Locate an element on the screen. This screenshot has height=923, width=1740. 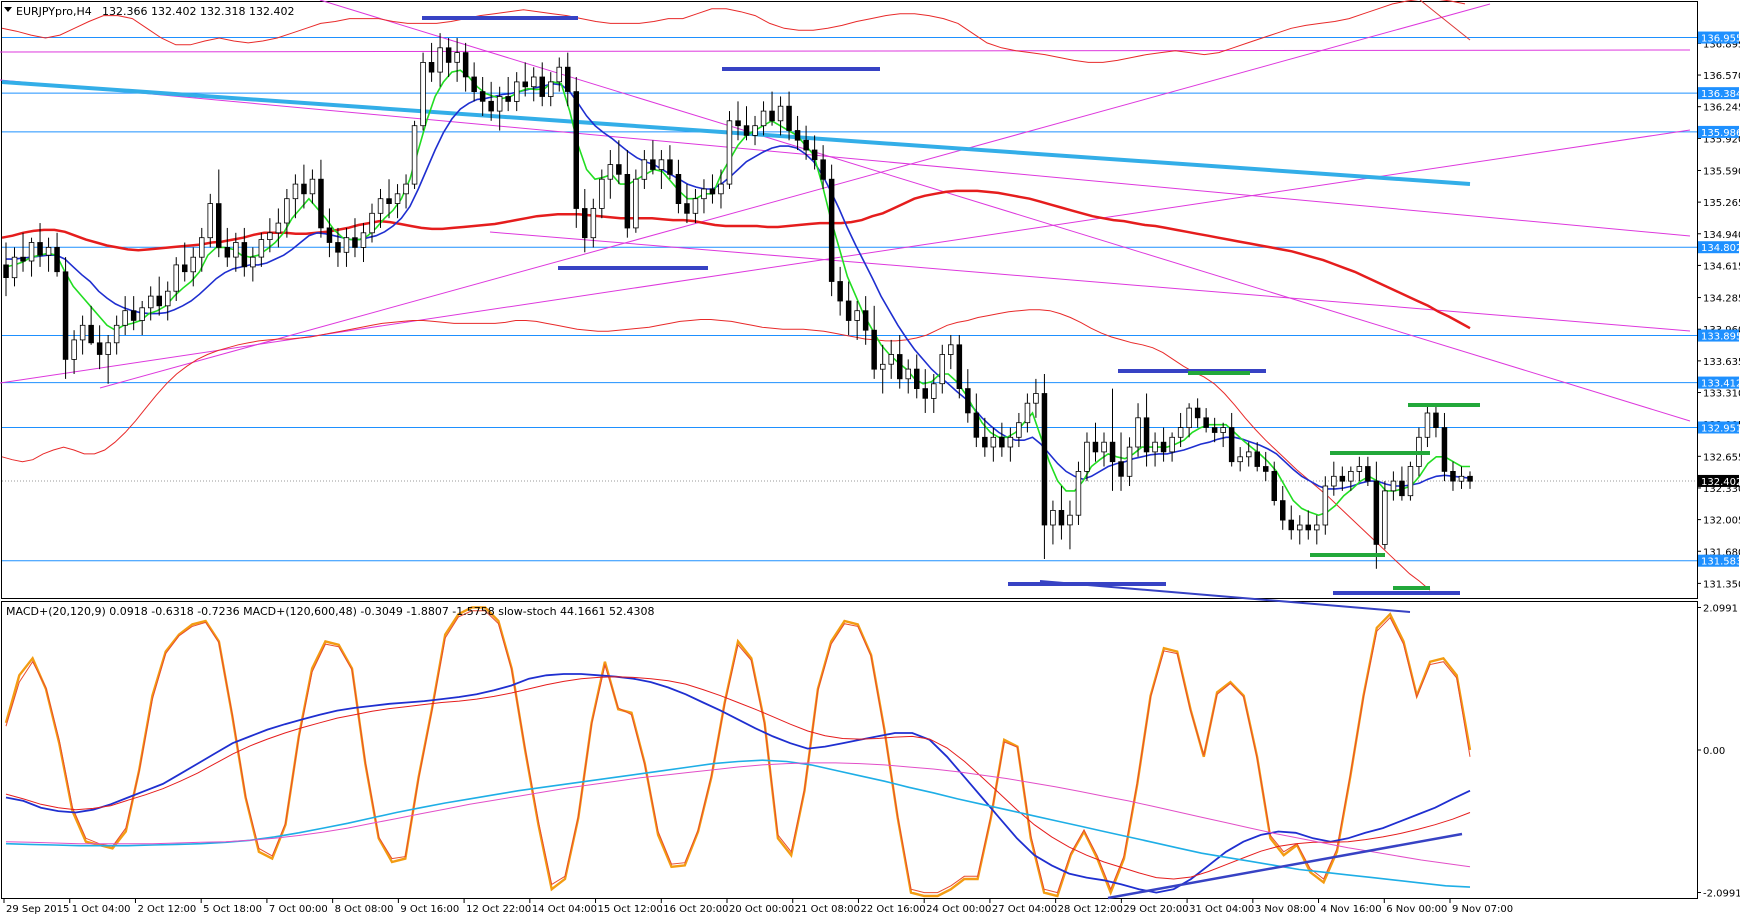
symbol-menu-icon is located at coordinates (8, 9).